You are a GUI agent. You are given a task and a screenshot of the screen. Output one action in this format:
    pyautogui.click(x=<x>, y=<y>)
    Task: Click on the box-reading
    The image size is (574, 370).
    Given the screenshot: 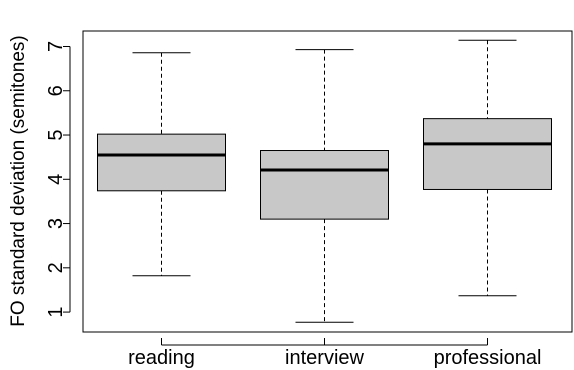 What is the action you would take?
    pyautogui.click(x=161, y=162)
    